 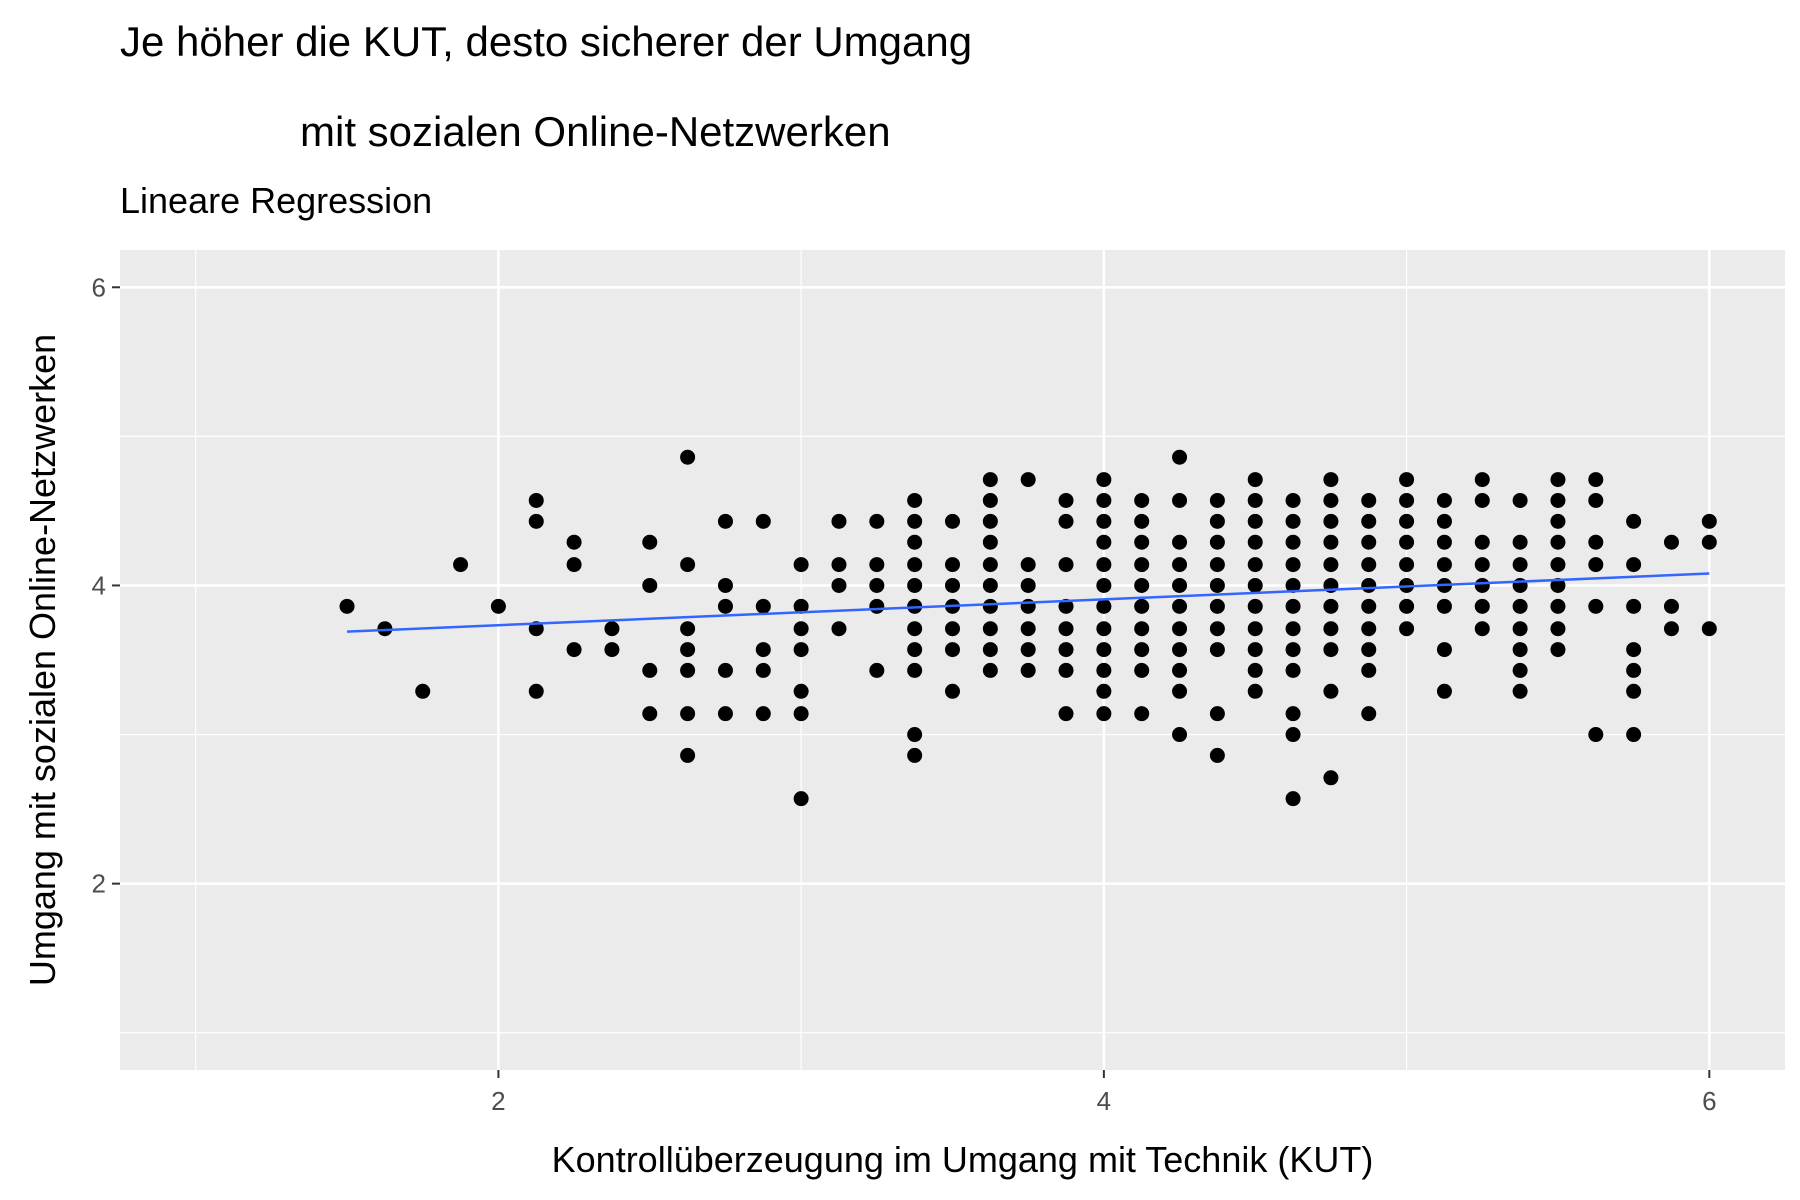 I want to click on chart-subtitle: Lineare Regression, so click(x=276, y=200).